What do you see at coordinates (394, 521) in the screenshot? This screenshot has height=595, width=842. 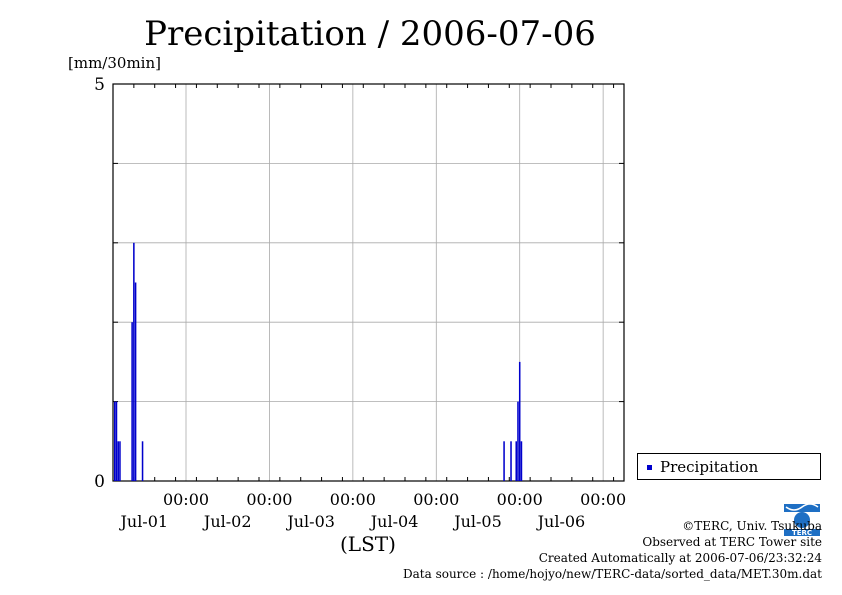 I see `x-tick-date-label: Jul-04` at bounding box center [394, 521].